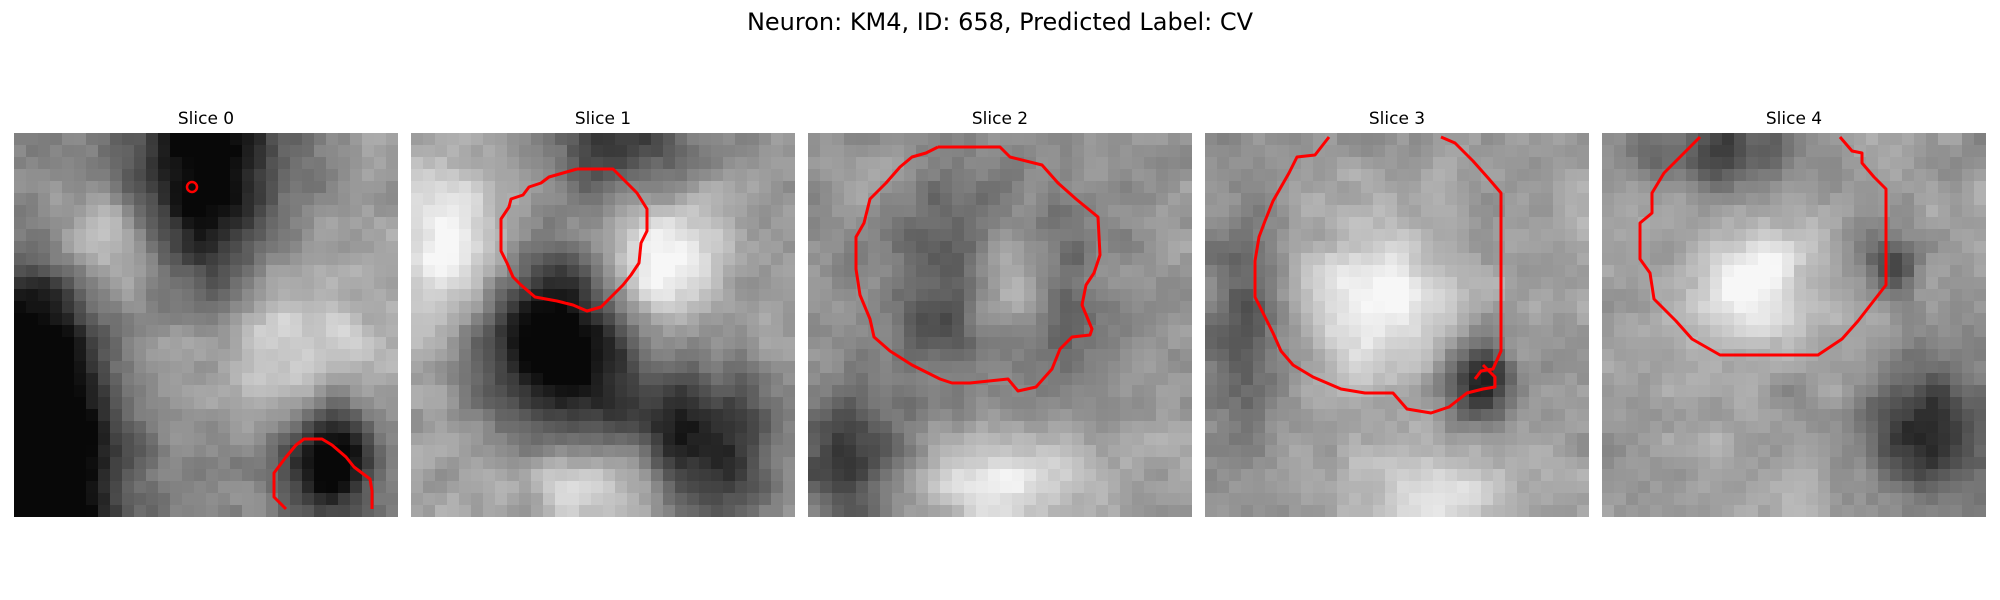 Image resolution: width=2000 pixels, height=600 pixels. Describe the element at coordinates (1375, 275) in the screenshot. I see `membrane-contour-left` at that location.